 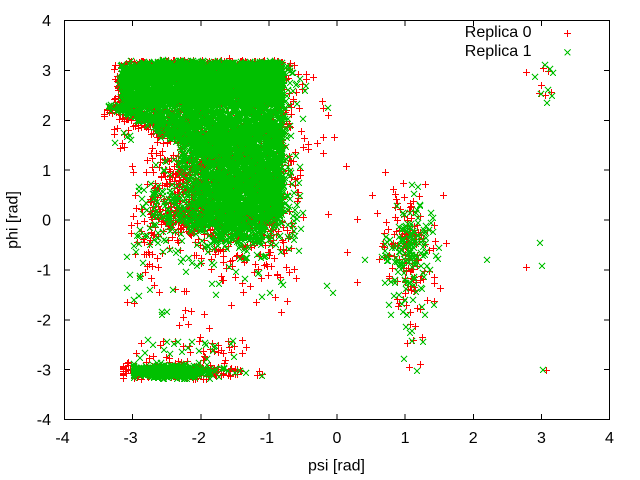 What do you see at coordinates (13, 220) in the screenshot?
I see `svg-text: phi [rad]` at bounding box center [13, 220].